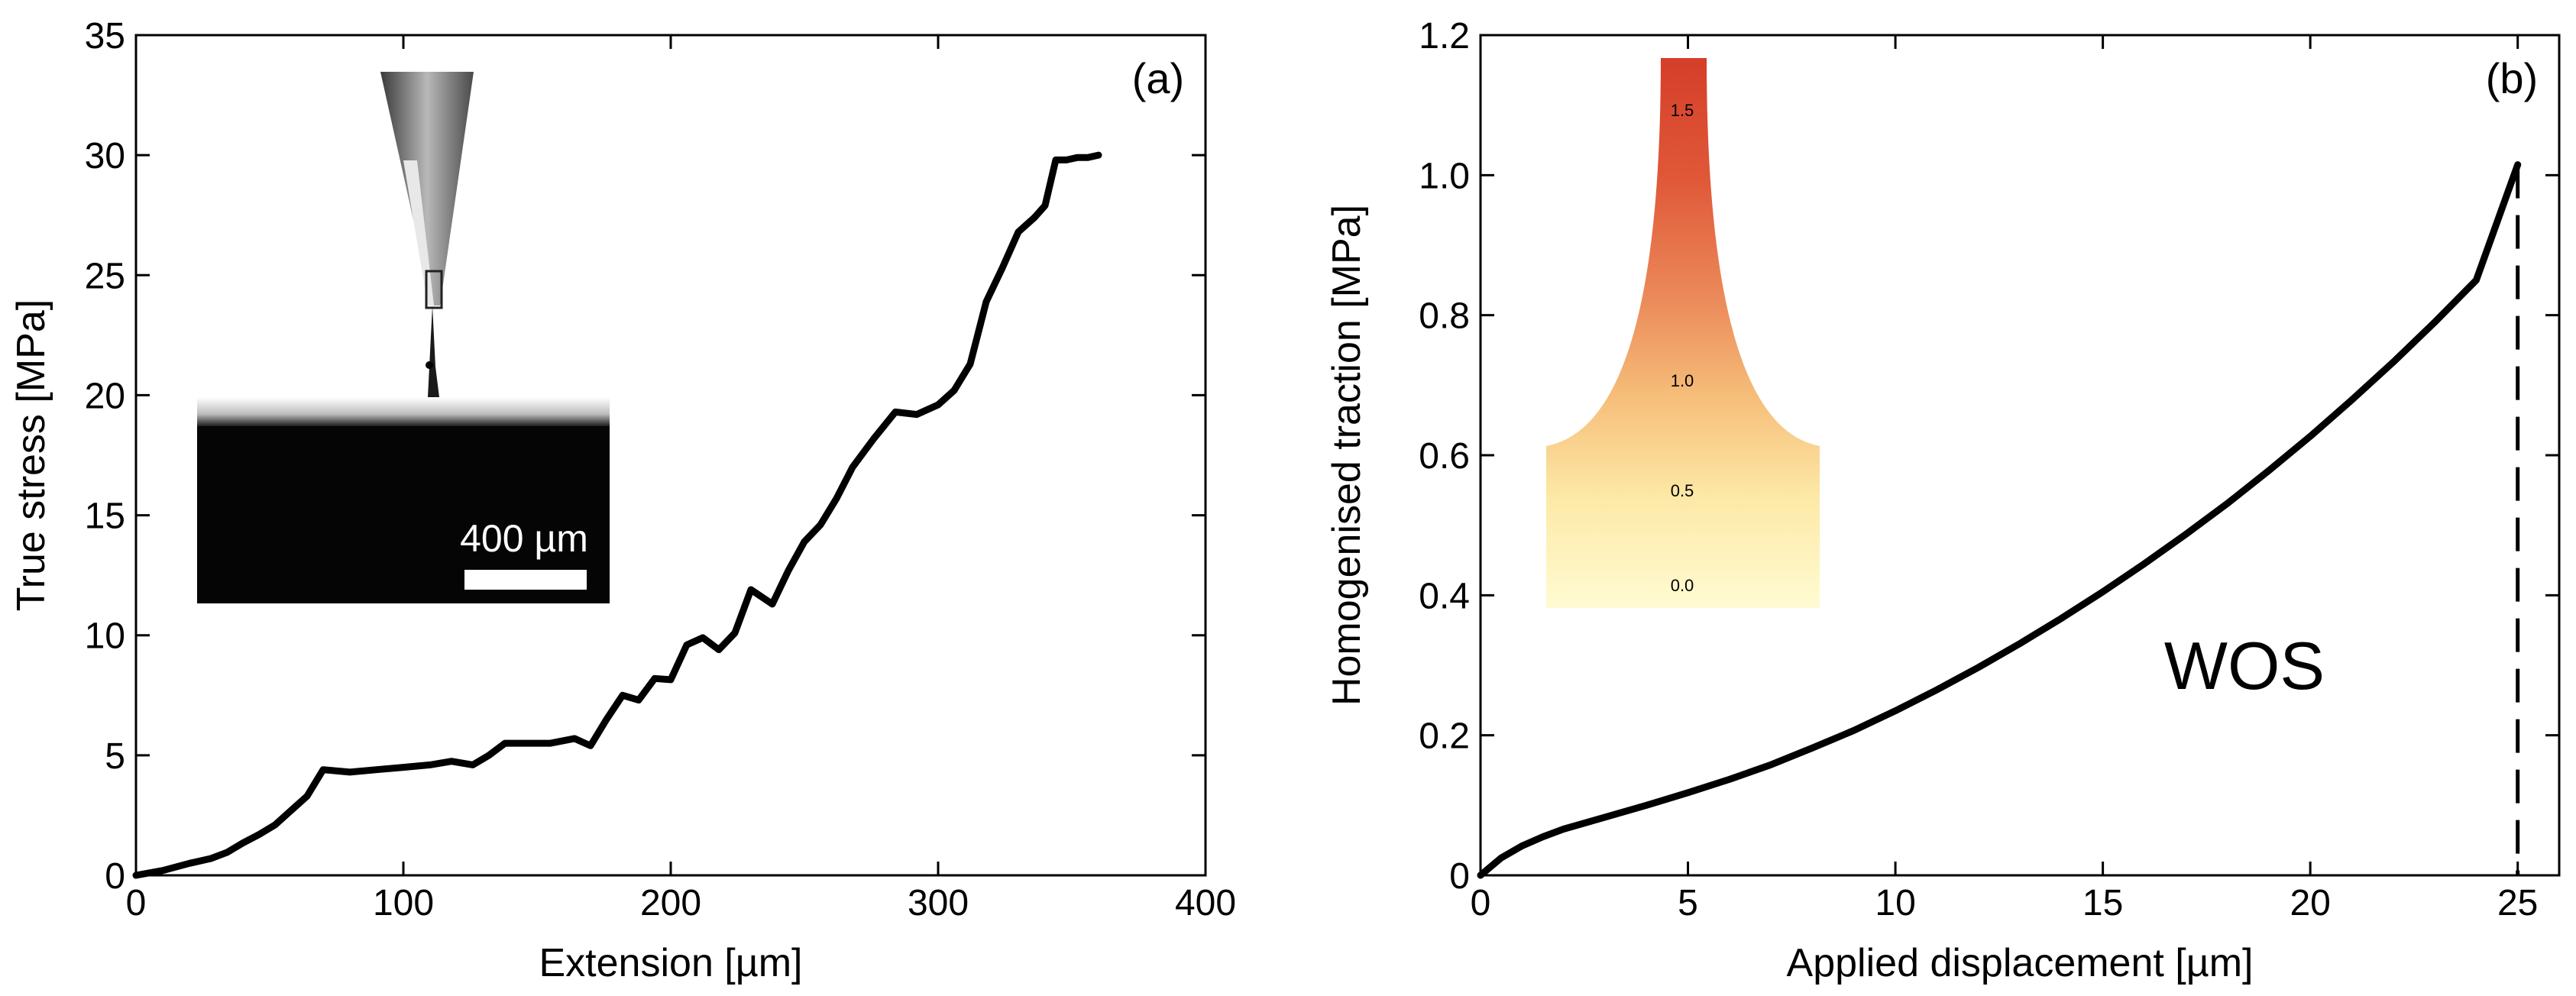 This screenshot has height=996, width=2576. What do you see at coordinates (1205, 903) in the screenshot?
I see `x-tick-label: 400` at bounding box center [1205, 903].